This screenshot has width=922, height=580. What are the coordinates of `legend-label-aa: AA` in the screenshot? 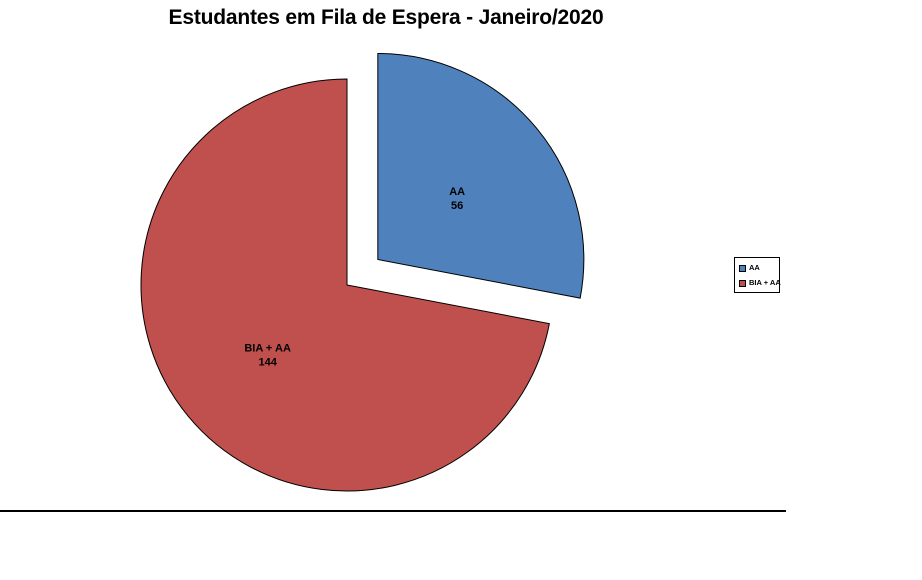 It's located at (754, 268).